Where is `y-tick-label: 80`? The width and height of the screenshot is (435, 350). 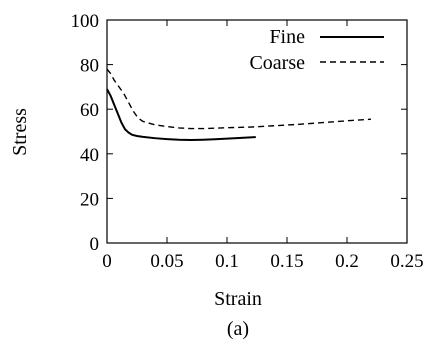 y-tick-label: 80 is located at coordinates (89, 66).